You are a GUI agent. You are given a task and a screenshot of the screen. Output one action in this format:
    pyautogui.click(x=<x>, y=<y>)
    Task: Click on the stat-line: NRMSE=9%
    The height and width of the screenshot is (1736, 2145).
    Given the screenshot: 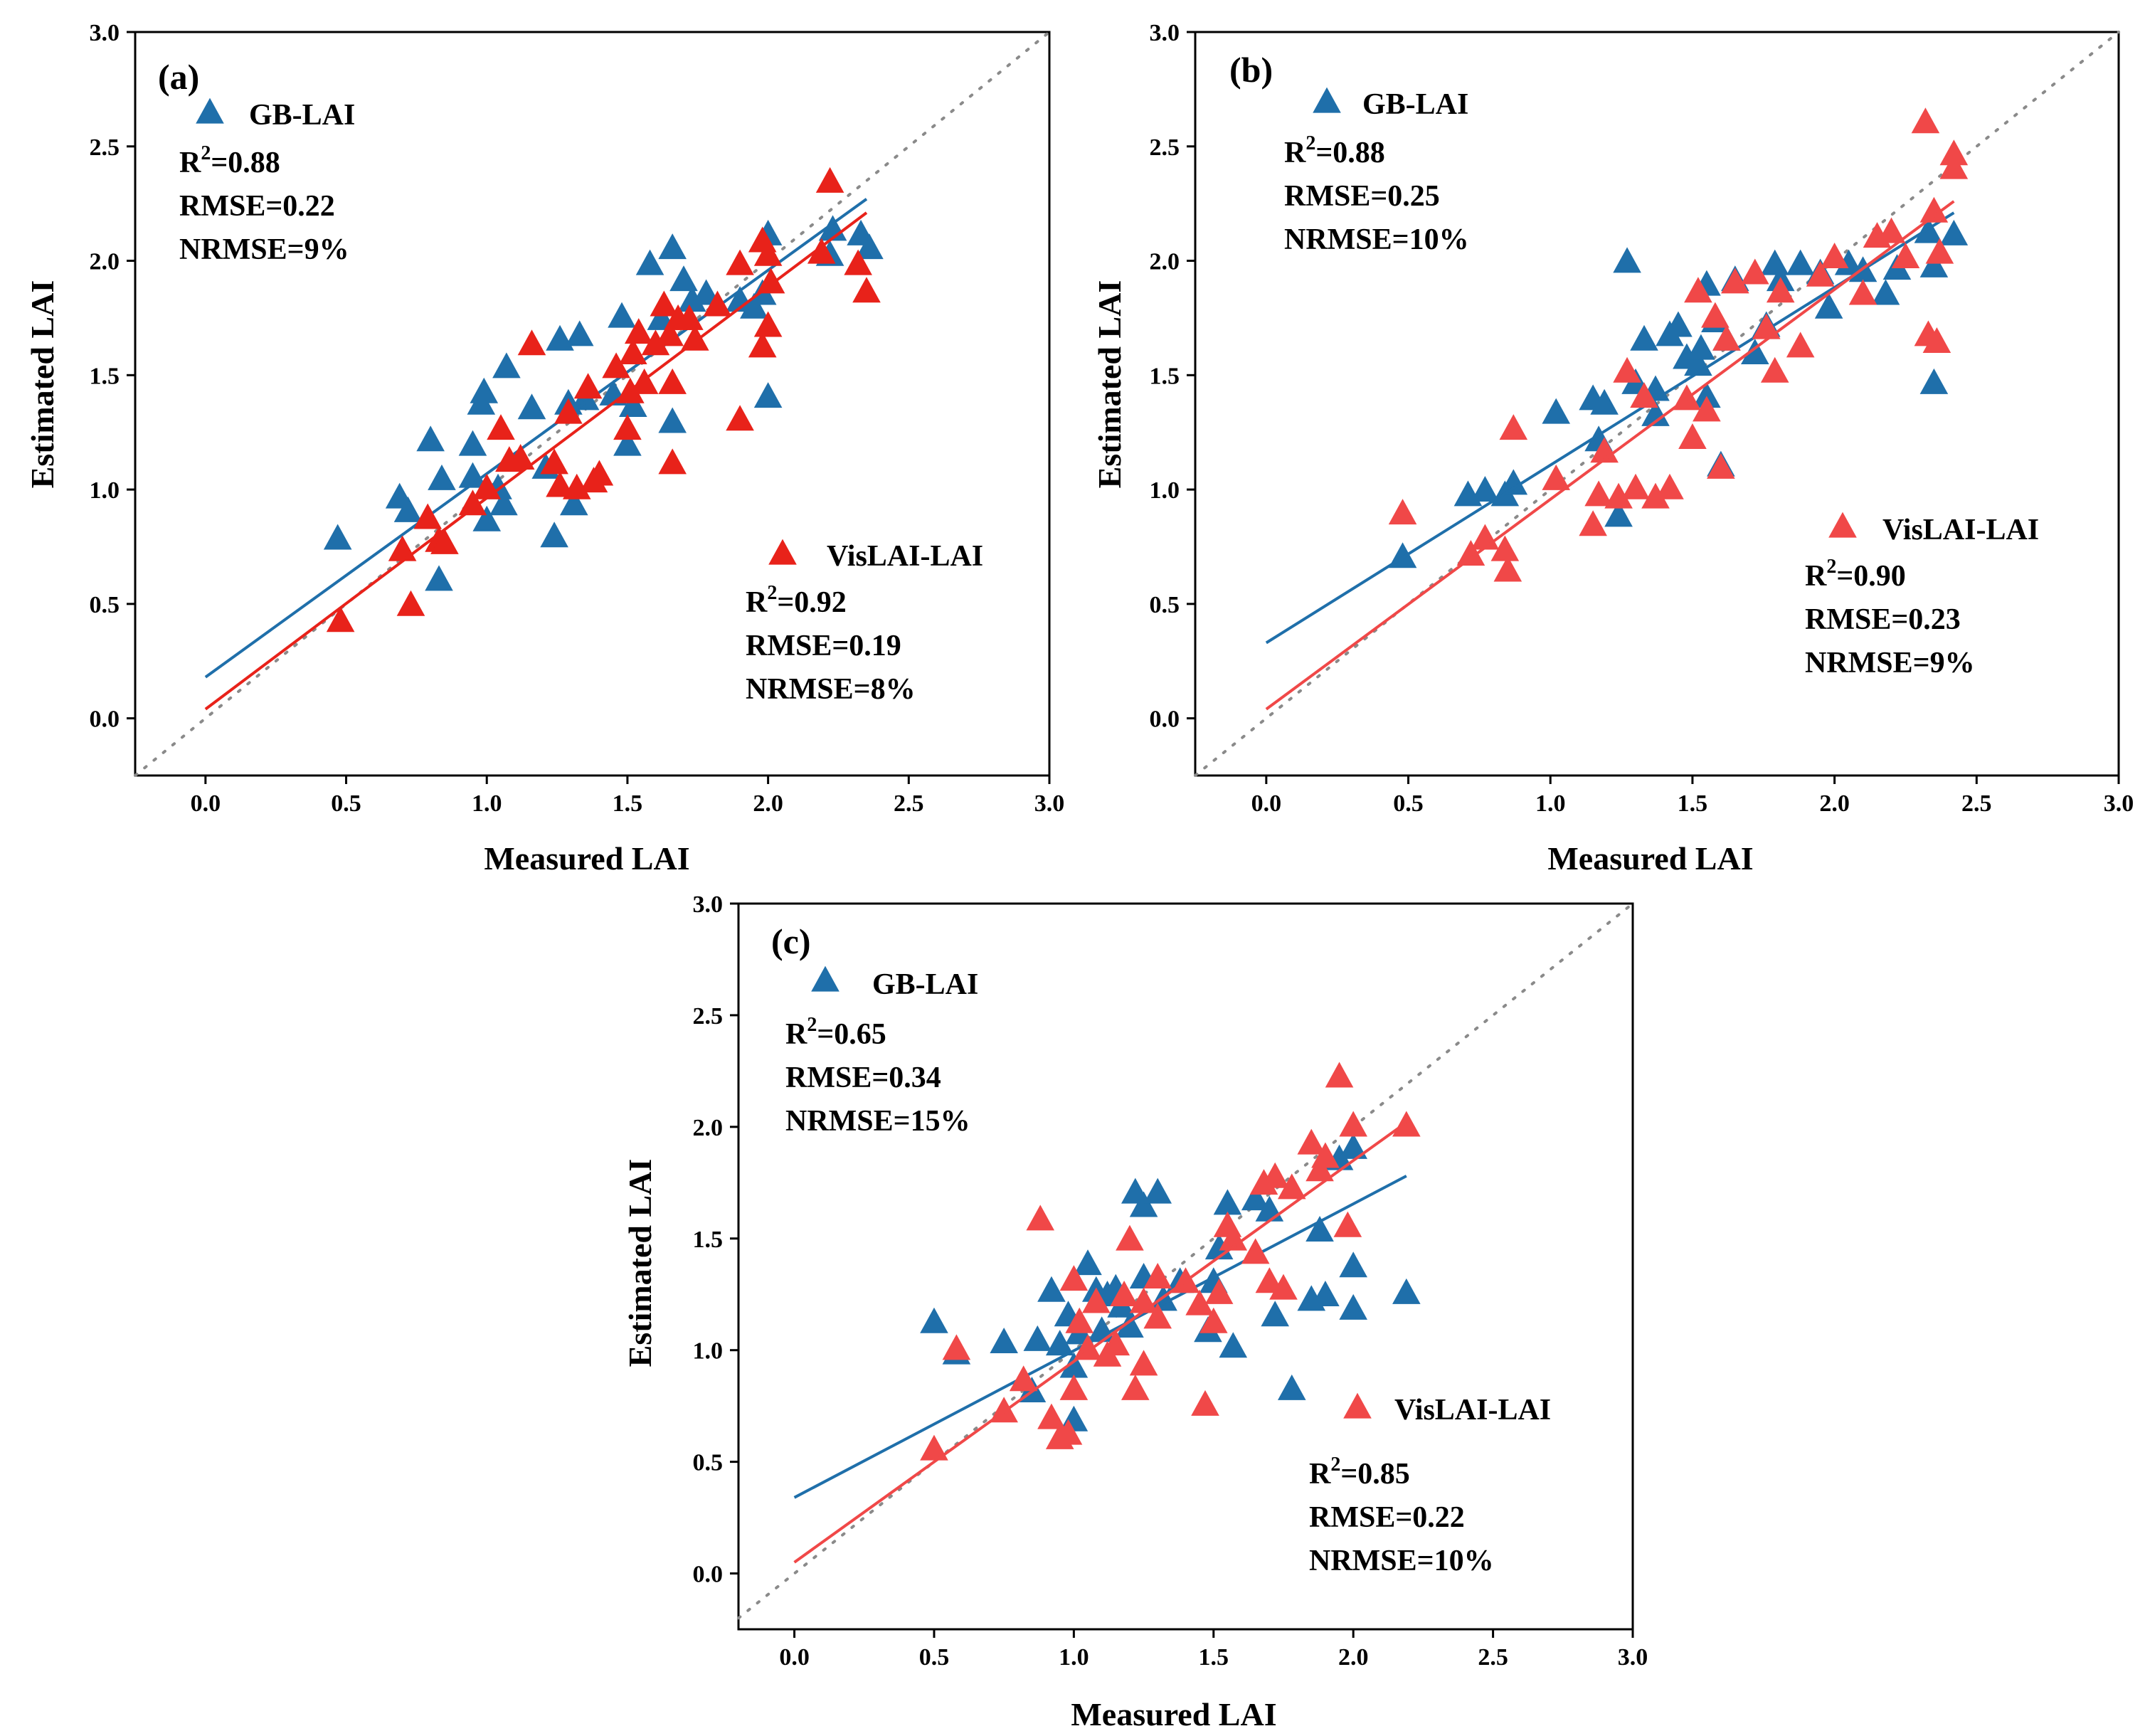 What is the action you would take?
    pyautogui.click(x=1890, y=663)
    